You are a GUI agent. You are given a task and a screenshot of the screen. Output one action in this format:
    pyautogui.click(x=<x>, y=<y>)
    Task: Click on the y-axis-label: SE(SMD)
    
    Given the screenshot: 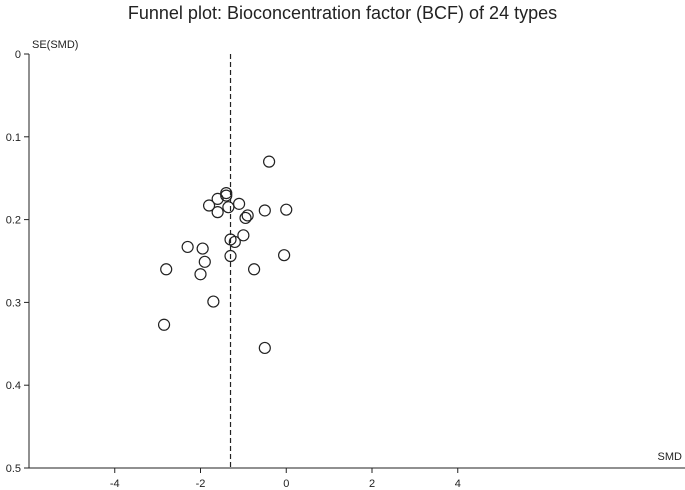 What is the action you would take?
    pyautogui.click(x=55, y=45)
    